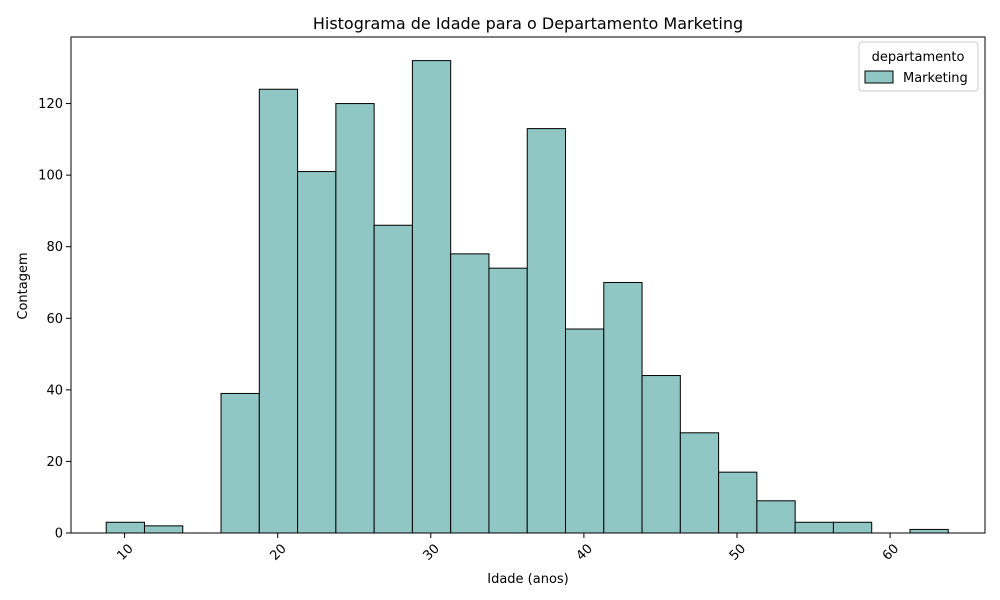 The image size is (1000, 600). What do you see at coordinates (528, 579) in the screenshot?
I see `x-axis-label: Idade (anos)` at bounding box center [528, 579].